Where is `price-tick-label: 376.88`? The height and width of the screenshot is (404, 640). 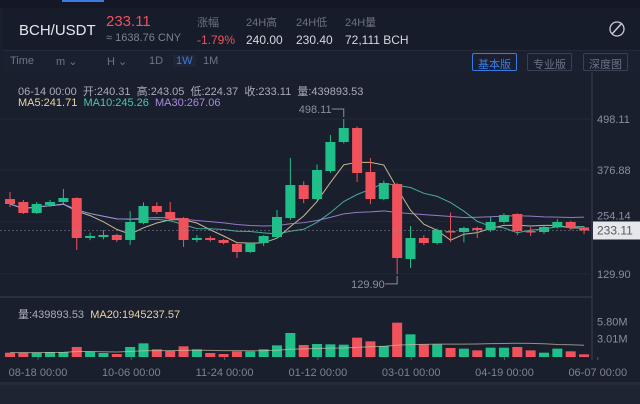 price-tick-label: 376.88 is located at coordinates (614, 171).